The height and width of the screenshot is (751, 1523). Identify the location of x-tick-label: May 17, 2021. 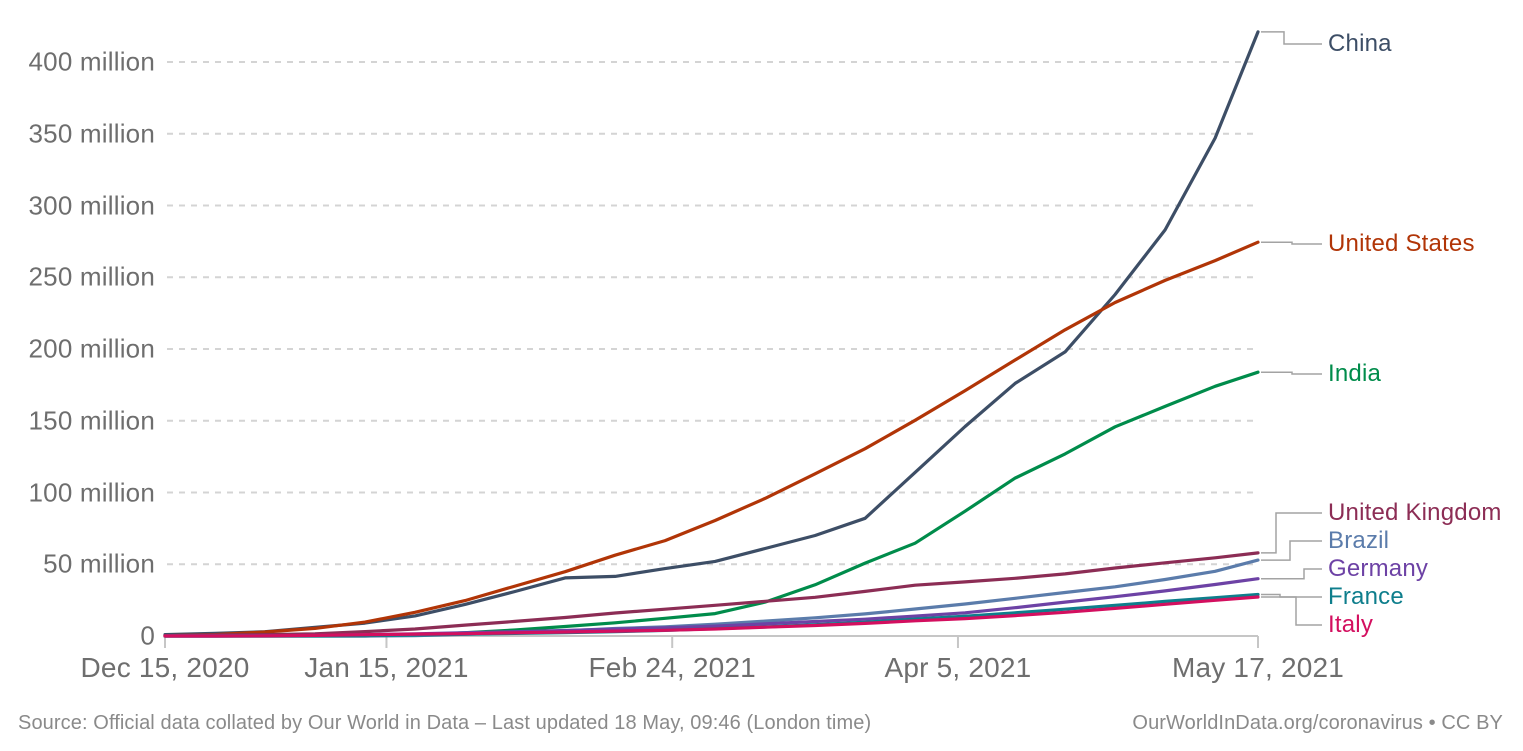
(1258, 667).